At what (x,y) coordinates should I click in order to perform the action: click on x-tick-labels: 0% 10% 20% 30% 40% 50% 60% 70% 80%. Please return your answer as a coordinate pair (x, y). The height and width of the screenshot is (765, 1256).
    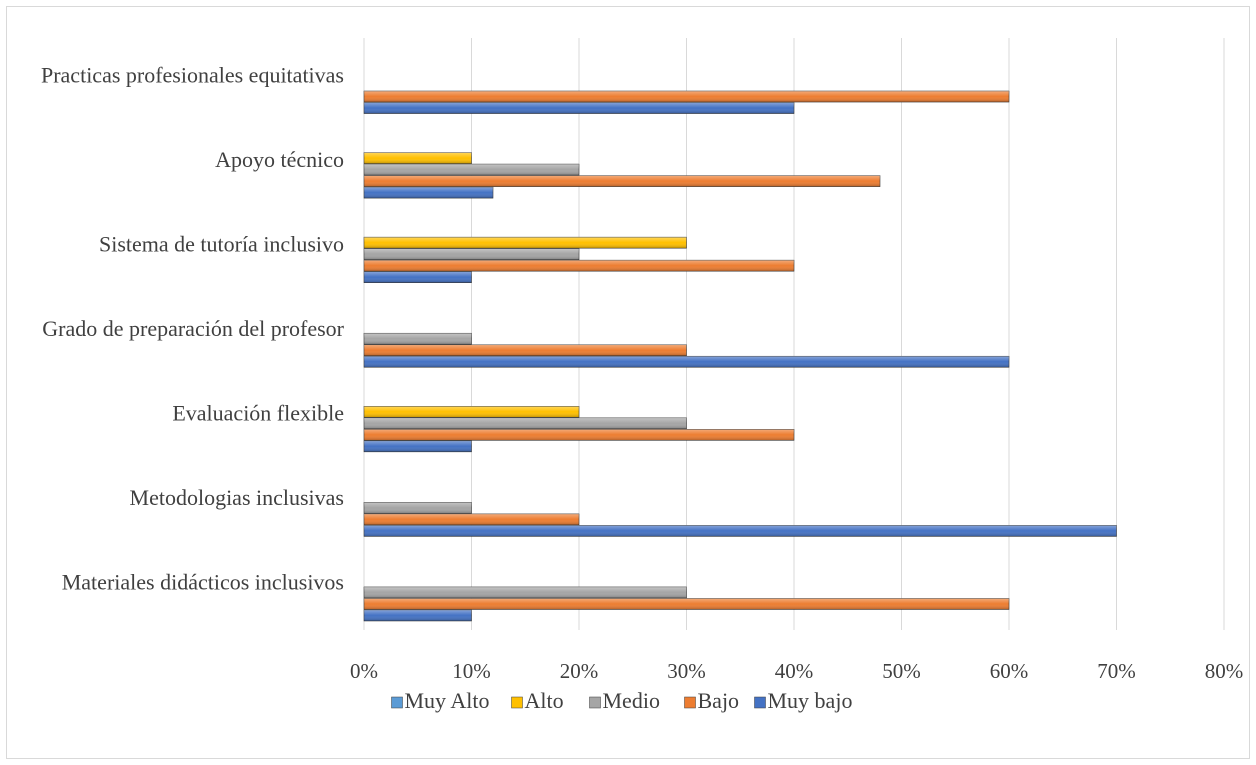
    Looking at the image, I should click on (796, 671).